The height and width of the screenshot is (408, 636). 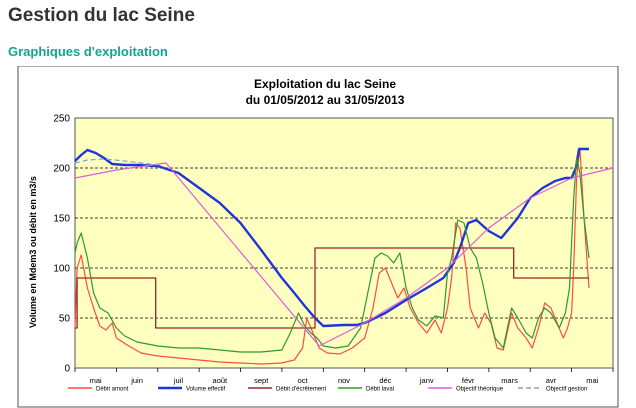 What do you see at coordinates (178, 380) in the screenshot?
I see `x-tick-label: juil` at bounding box center [178, 380].